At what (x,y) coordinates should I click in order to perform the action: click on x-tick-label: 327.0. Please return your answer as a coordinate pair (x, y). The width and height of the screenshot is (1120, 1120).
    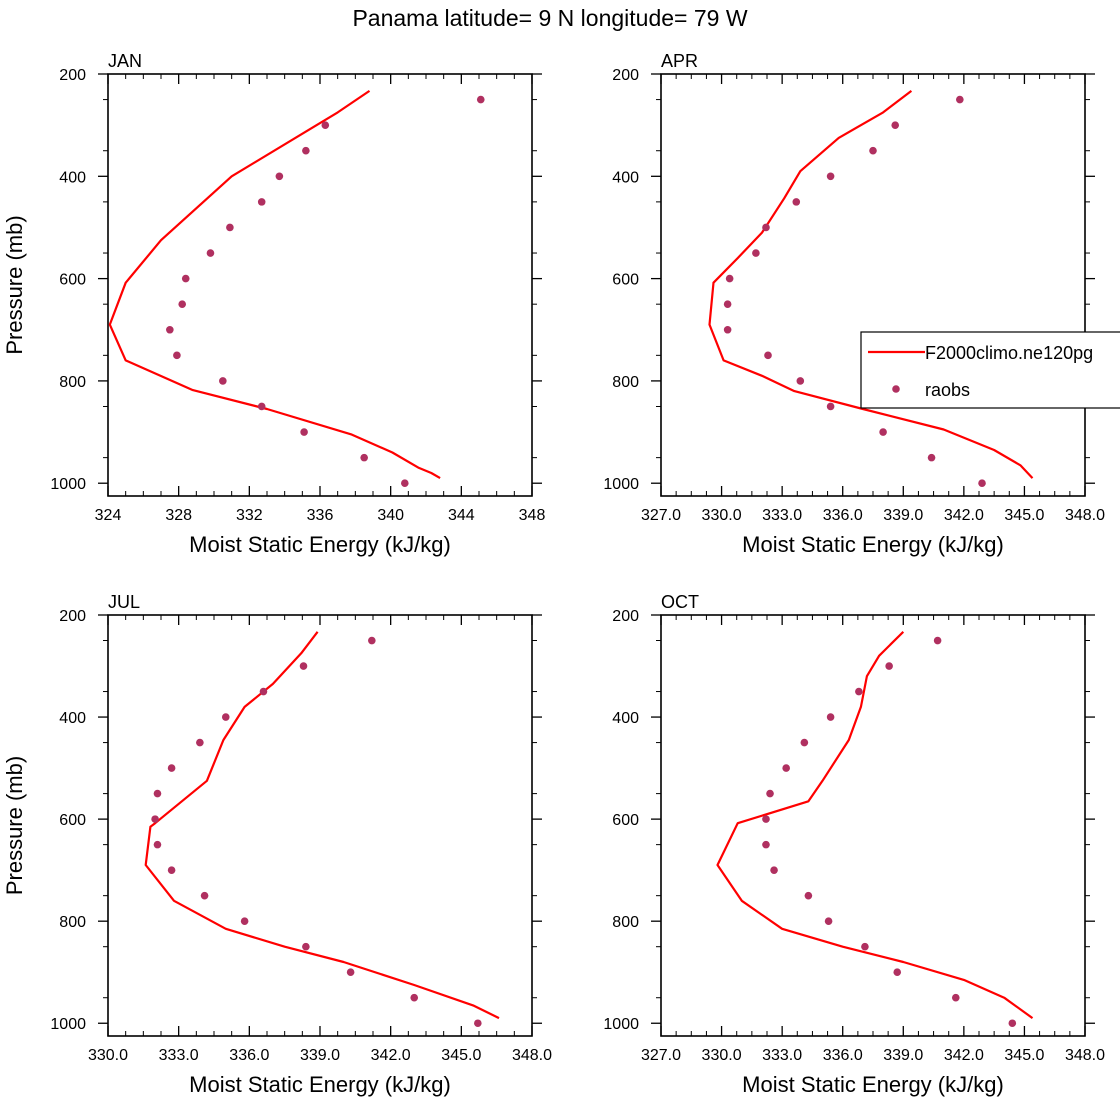
    Looking at the image, I should click on (661, 1055).